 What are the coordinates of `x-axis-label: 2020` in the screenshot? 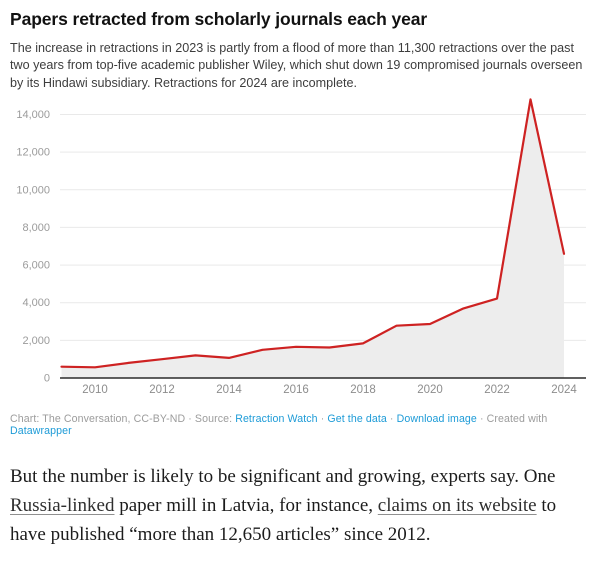 It's located at (430, 390).